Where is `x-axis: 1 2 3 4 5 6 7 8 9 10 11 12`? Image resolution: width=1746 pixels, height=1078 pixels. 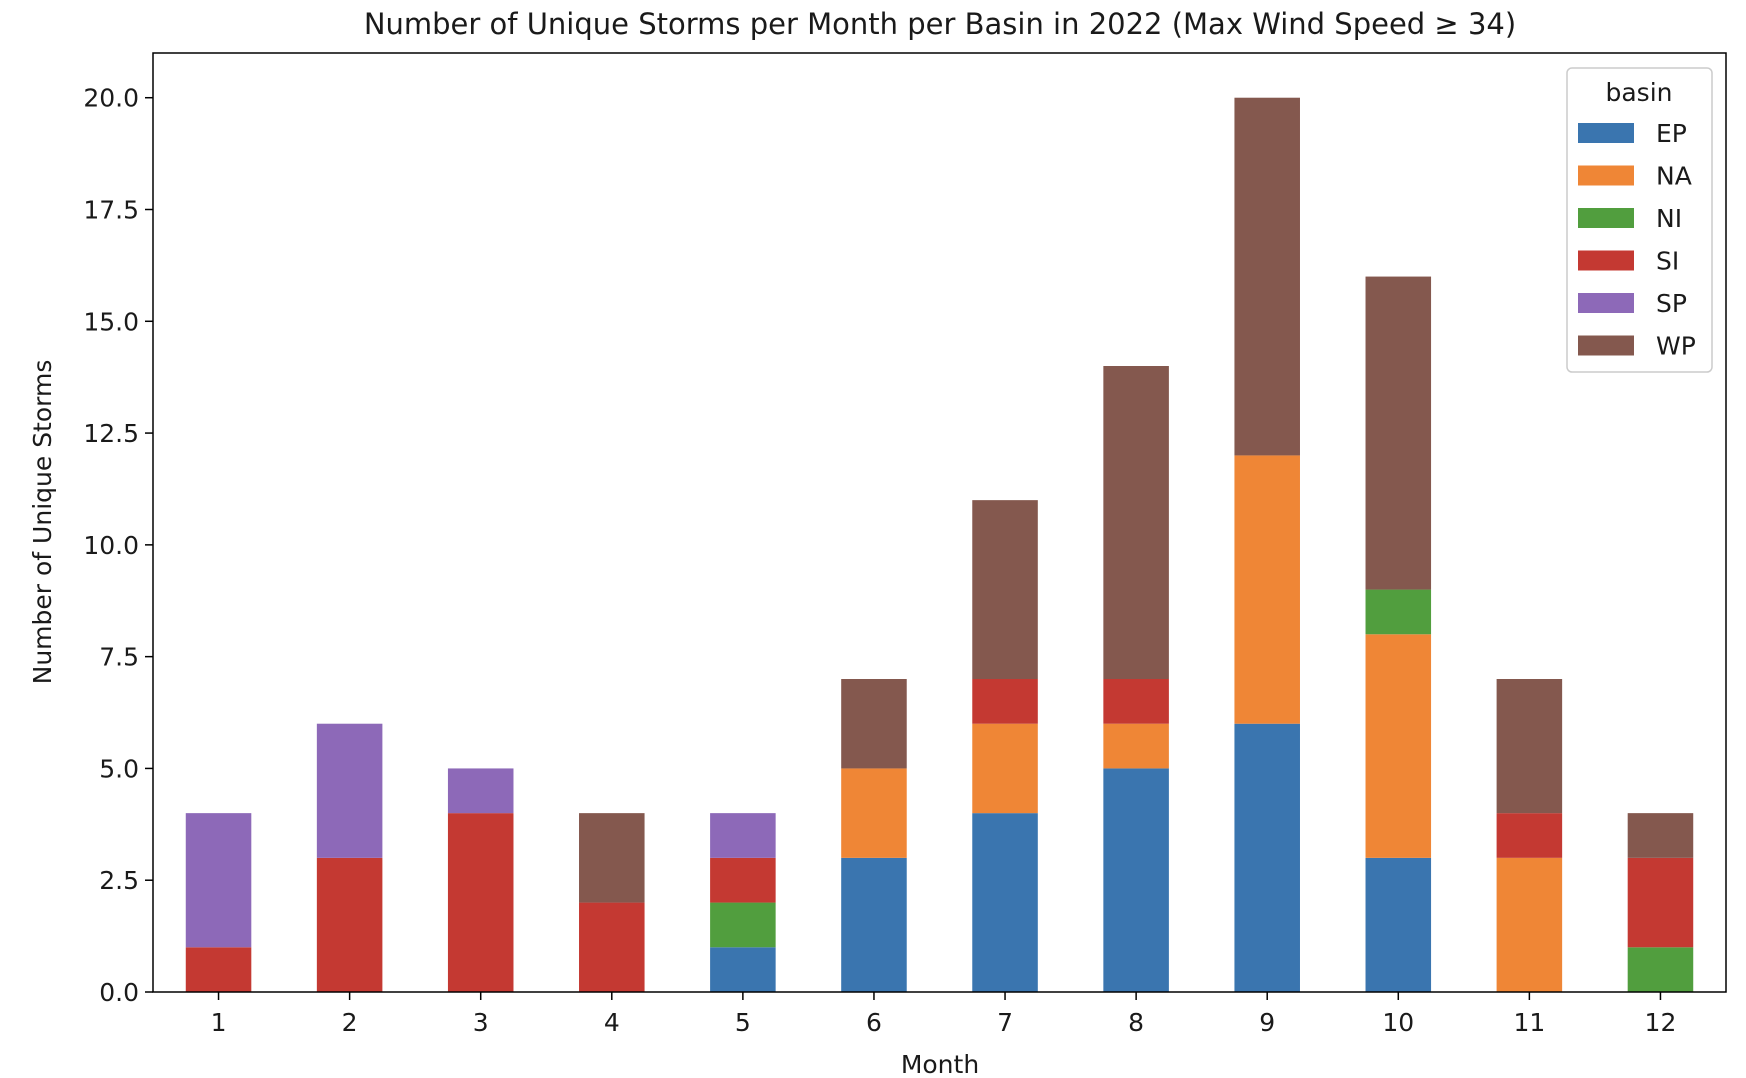 x-axis: 1 2 3 4 5 6 7 8 9 10 11 12 is located at coordinates (944, 1014).